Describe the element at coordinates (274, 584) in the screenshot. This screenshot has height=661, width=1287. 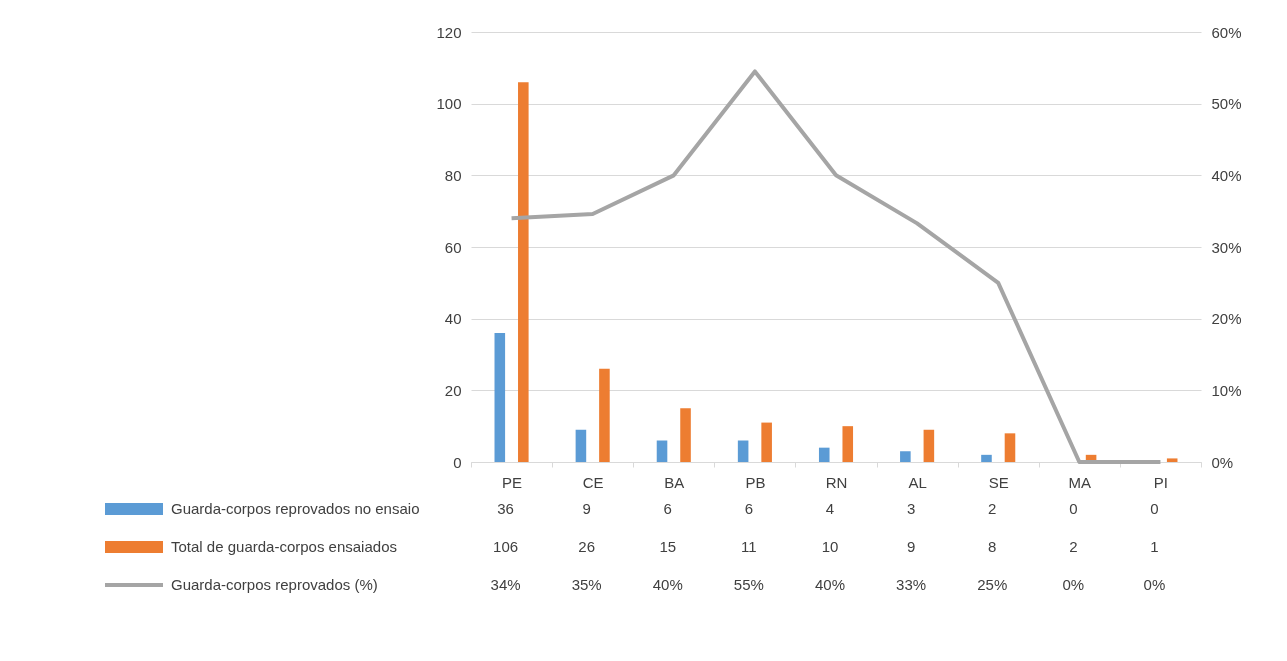
I see `legend-label: Guarda-corpos reprovados (%)` at that location.